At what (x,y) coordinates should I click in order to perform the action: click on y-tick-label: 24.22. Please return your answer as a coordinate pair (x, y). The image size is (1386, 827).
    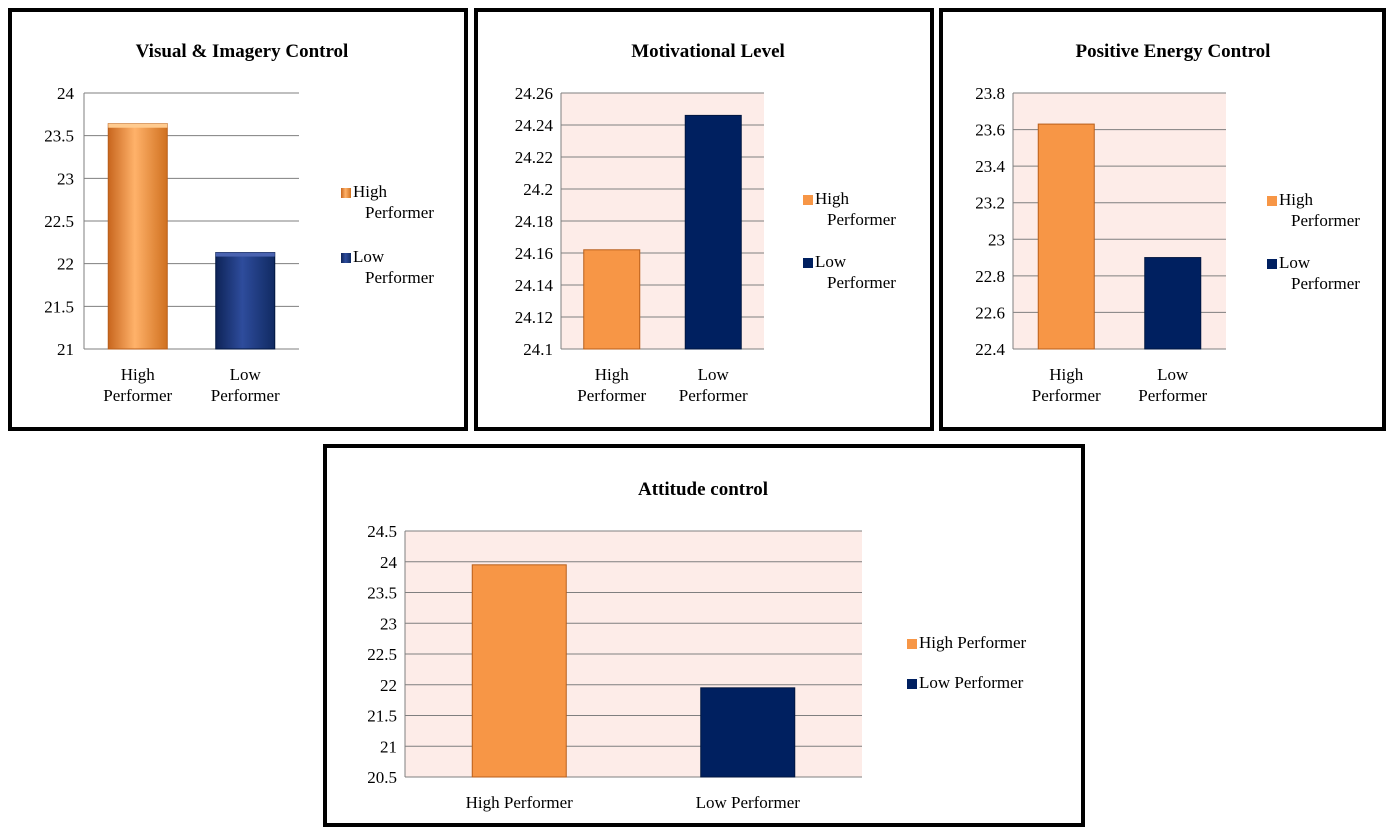
    Looking at the image, I should click on (534, 157).